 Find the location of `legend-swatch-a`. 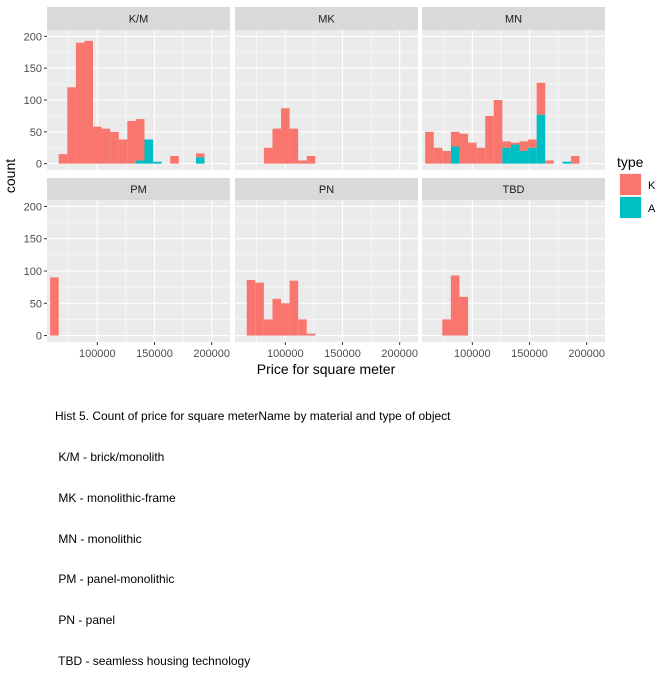

legend-swatch-a is located at coordinates (630, 207).